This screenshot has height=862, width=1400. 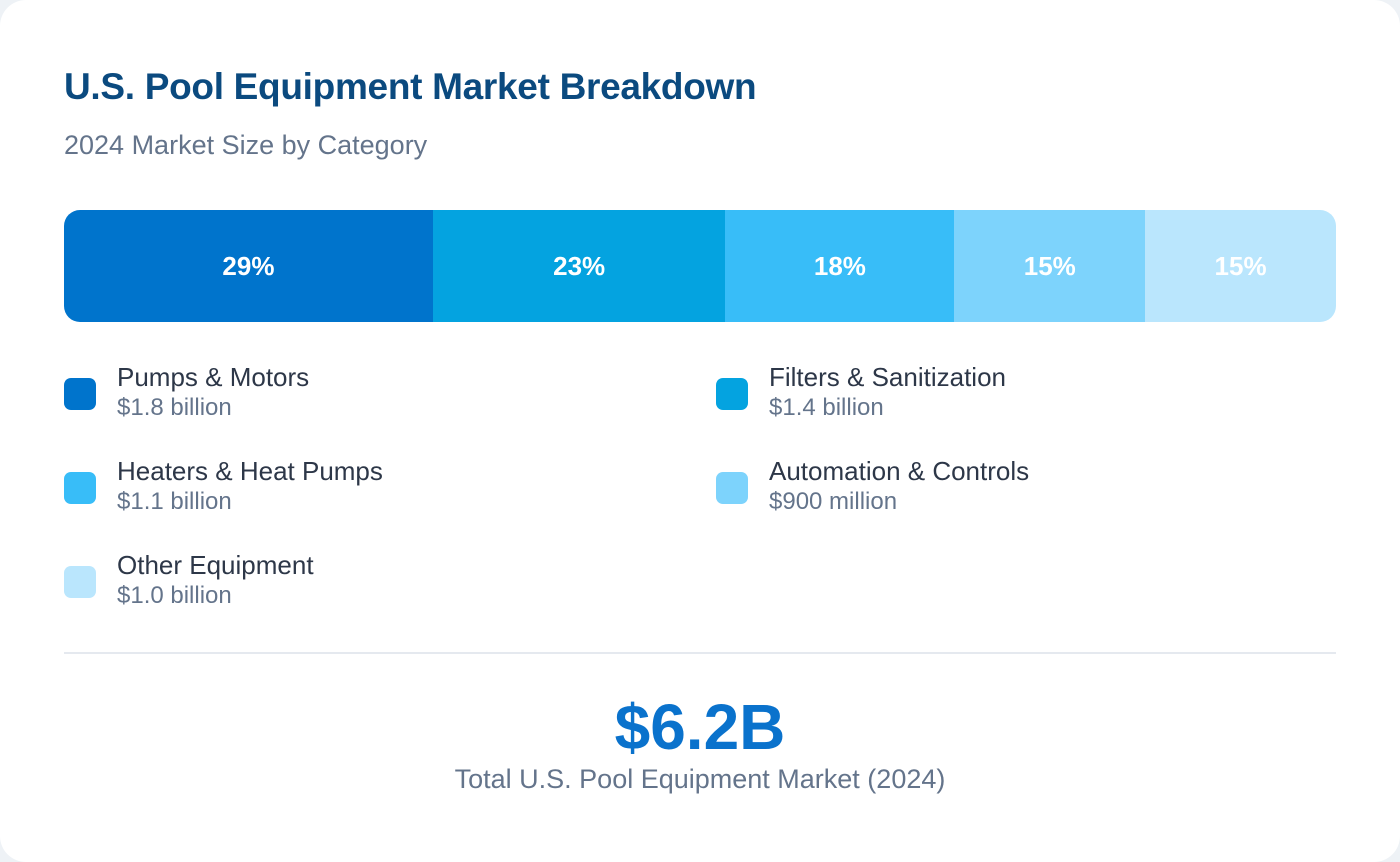 I want to click on bar-segment: 29%, so click(x=248, y=266).